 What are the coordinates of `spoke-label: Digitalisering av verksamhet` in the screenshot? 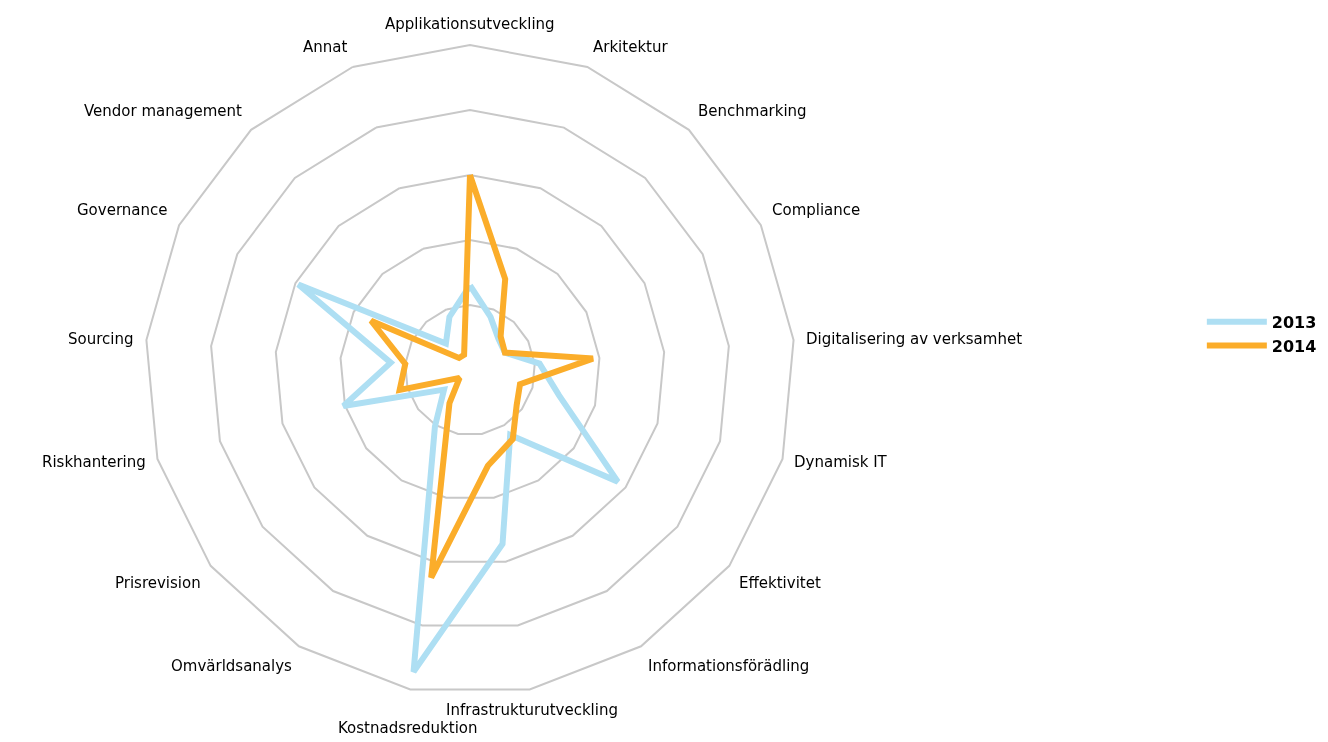 It's located at (914, 339).